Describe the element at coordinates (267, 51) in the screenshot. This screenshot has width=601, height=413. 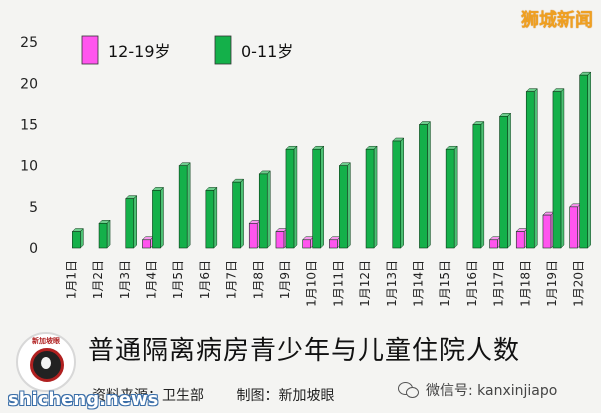
I see `legend-label: 0-11岁` at that location.